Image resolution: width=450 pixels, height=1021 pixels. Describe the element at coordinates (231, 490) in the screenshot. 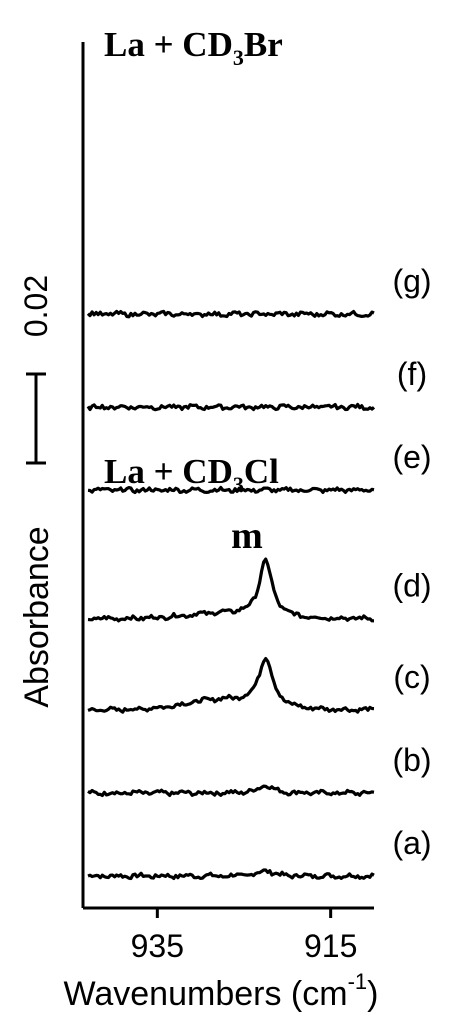

I see `spectrum-e` at that location.